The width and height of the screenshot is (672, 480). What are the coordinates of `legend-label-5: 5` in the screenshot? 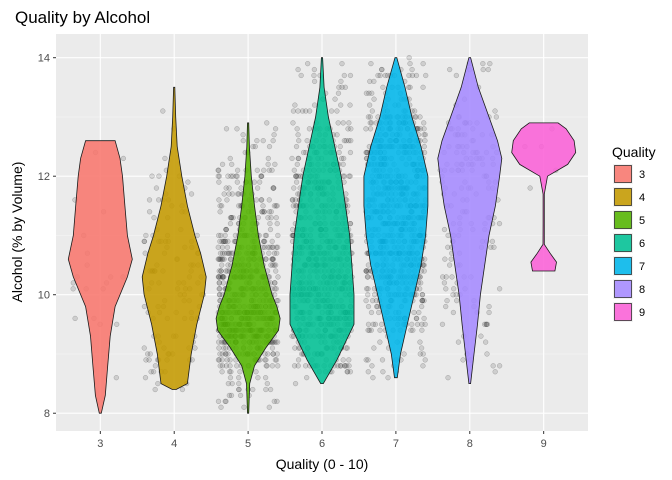 It's located at (642, 221).